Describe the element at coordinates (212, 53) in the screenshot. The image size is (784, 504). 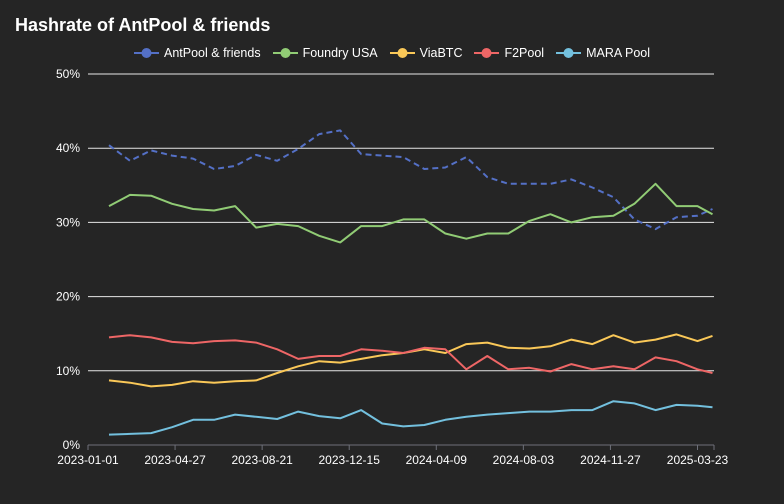
I see `legend-label: AntPool & friends` at that location.